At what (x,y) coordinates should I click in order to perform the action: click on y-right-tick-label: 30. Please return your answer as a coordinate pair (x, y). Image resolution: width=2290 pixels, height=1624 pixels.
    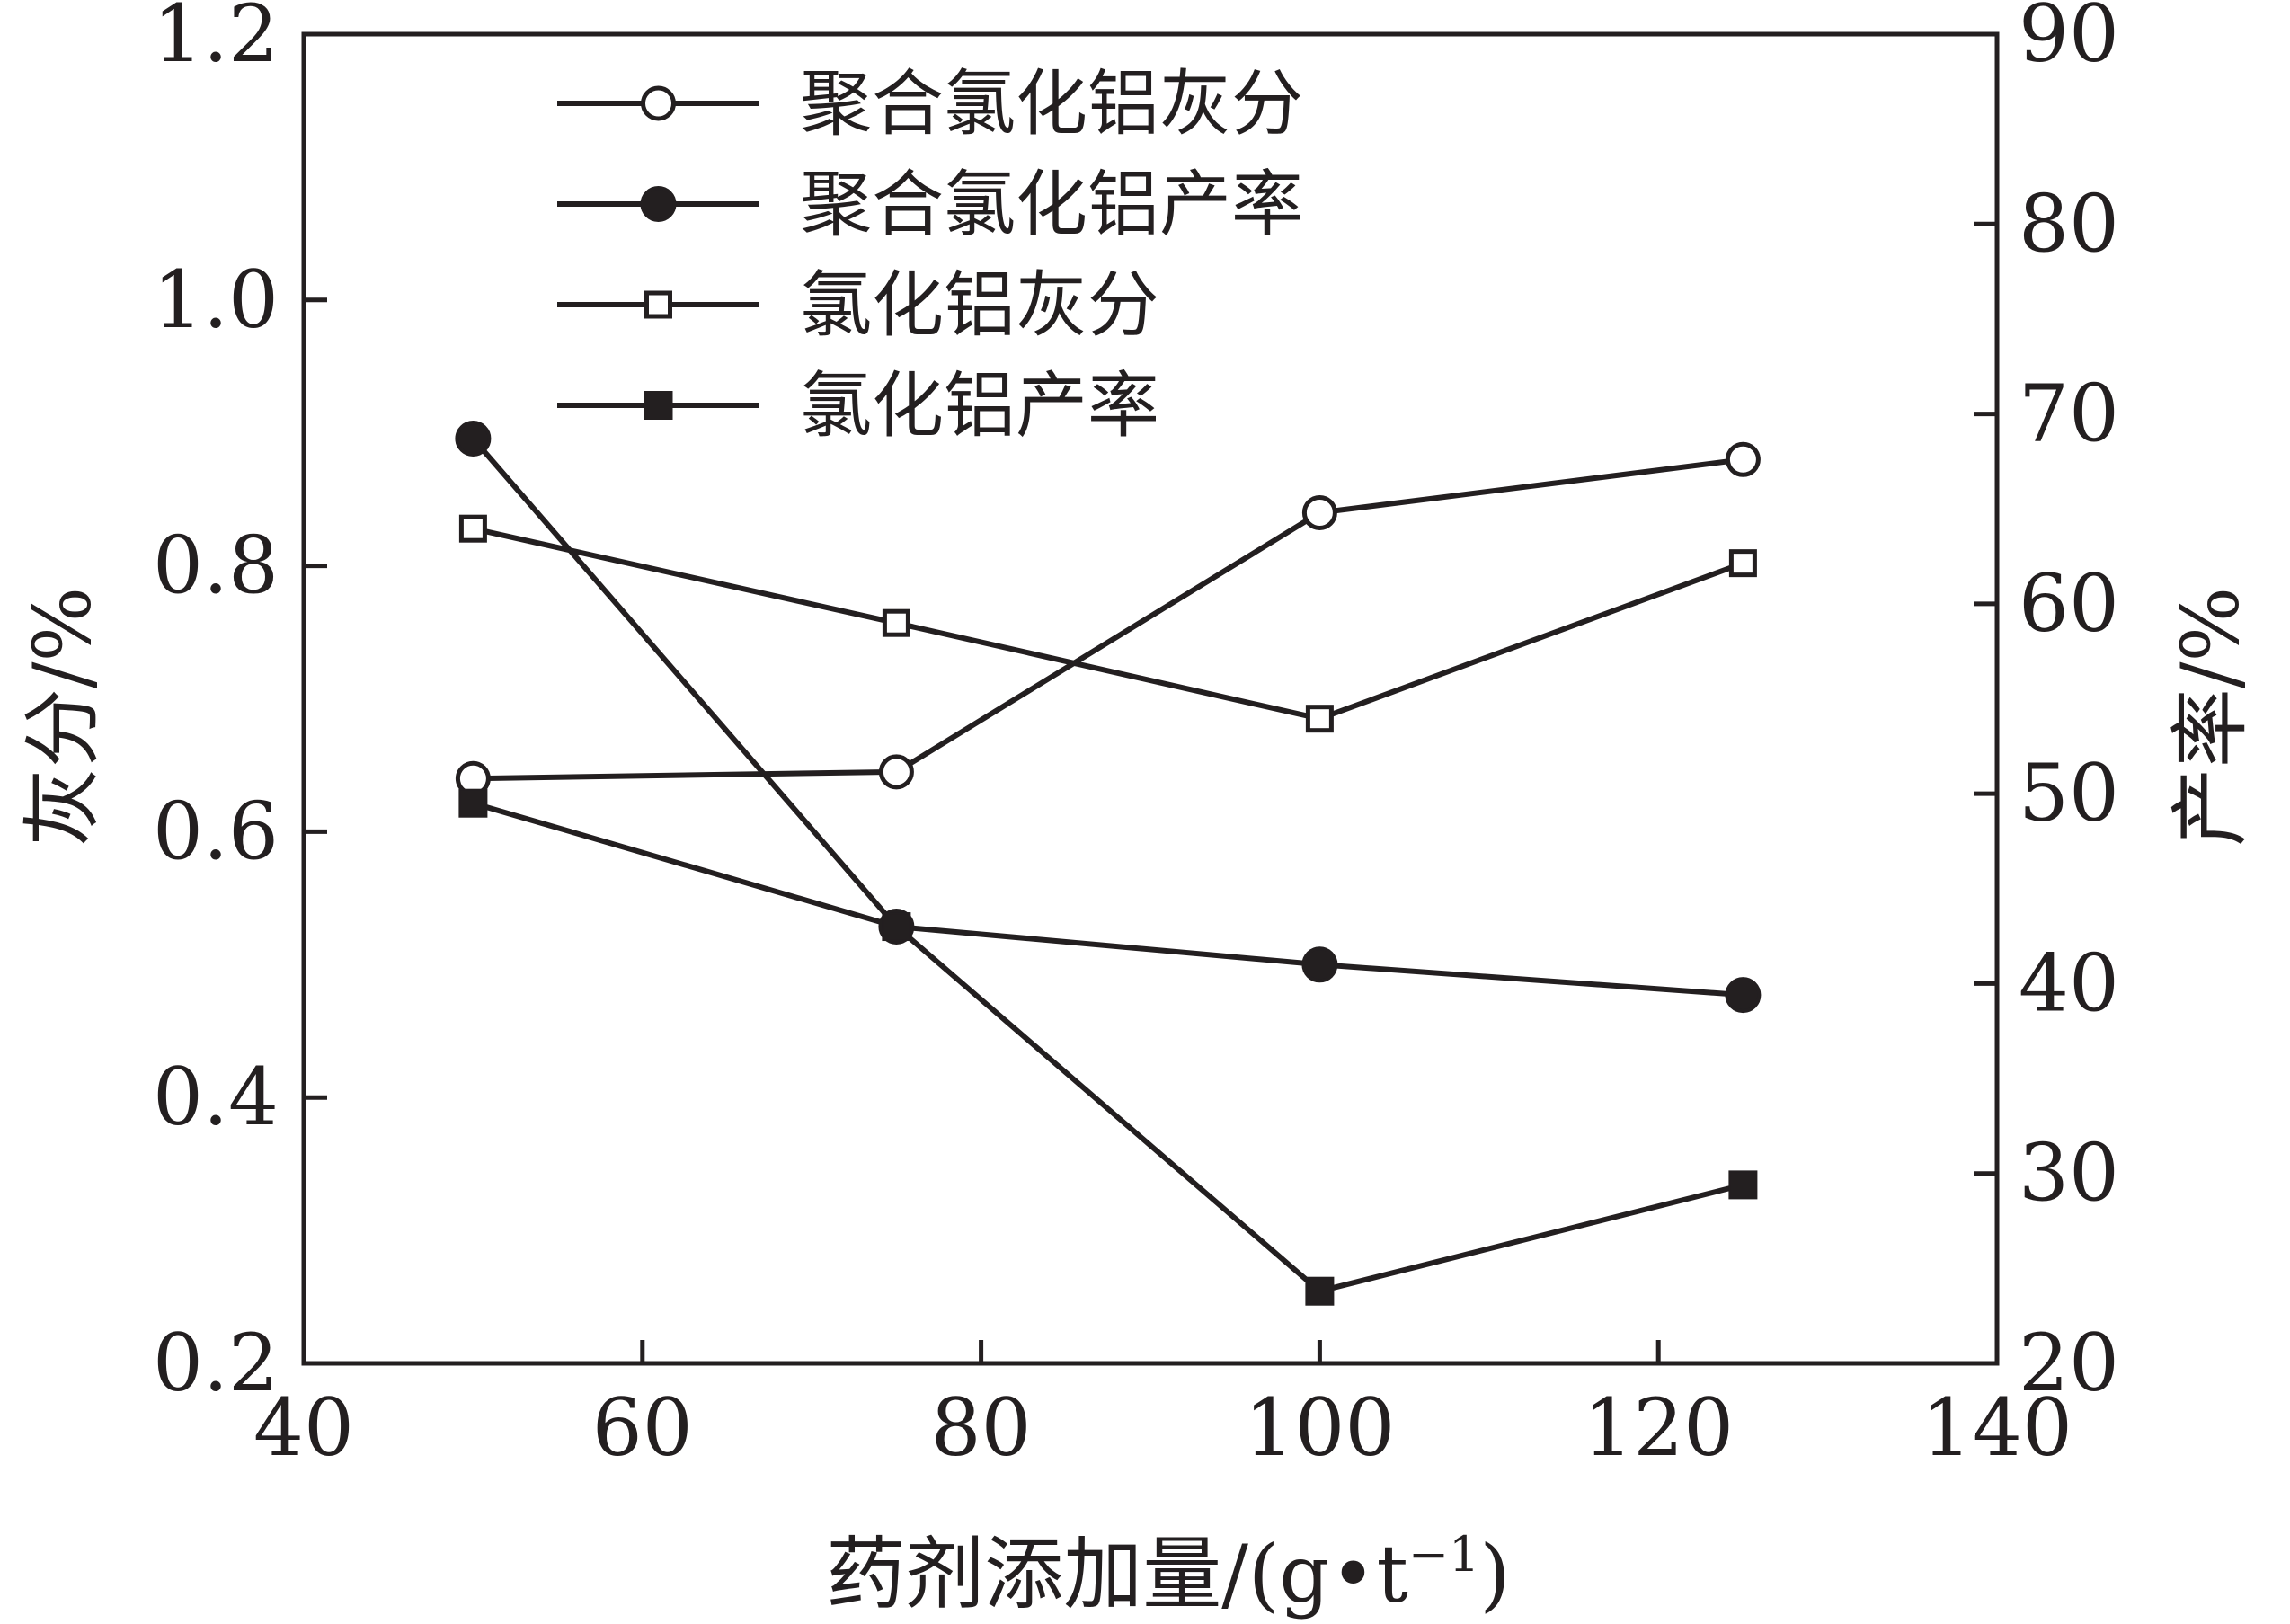
    Looking at the image, I should click on (2069, 1173).